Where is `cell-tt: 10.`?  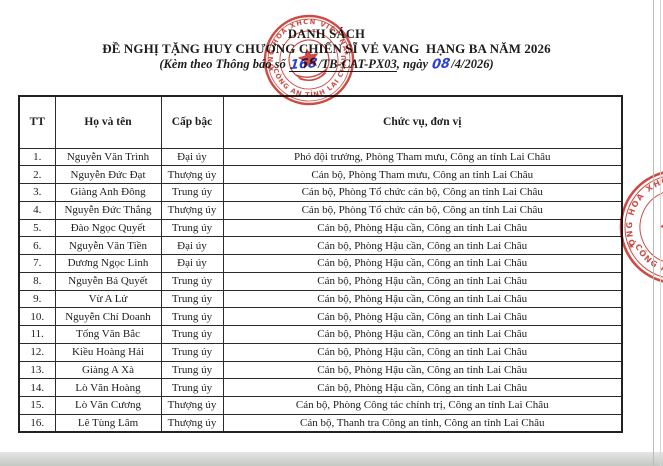
cell-tt: 10. is located at coordinates (37, 316).